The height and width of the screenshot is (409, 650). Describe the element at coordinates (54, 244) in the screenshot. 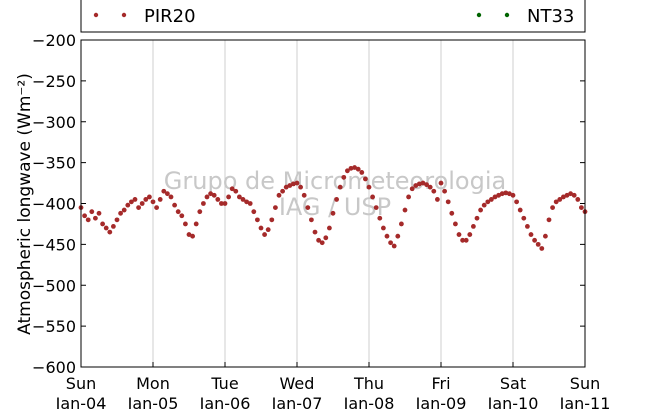

I see `y-tick-label: −450` at that location.